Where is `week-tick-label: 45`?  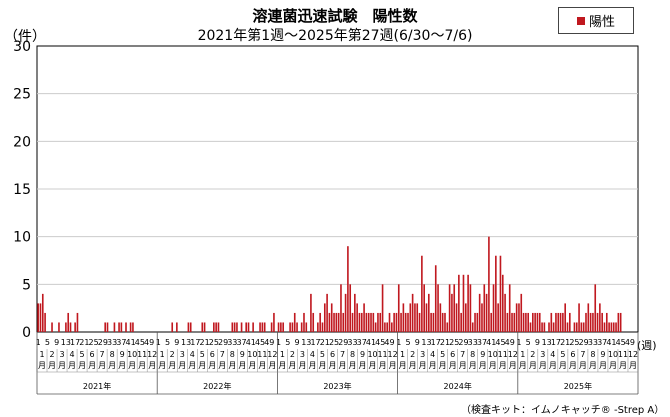 week-tick-label: 45 is located at coordinates (500, 342).